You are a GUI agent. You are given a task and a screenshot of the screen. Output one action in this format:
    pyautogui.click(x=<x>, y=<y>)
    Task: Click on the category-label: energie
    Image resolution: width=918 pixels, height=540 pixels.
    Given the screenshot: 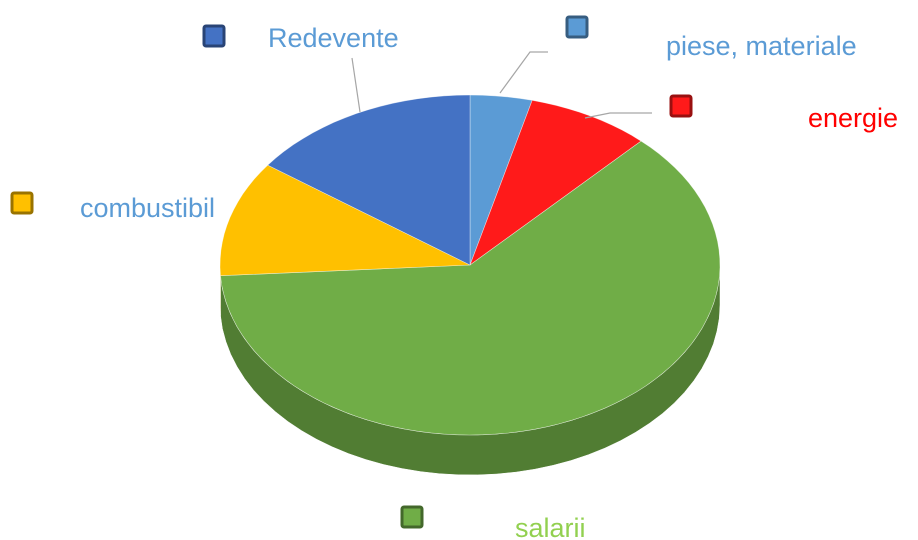 What is the action you would take?
    pyautogui.click(x=853, y=118)
    